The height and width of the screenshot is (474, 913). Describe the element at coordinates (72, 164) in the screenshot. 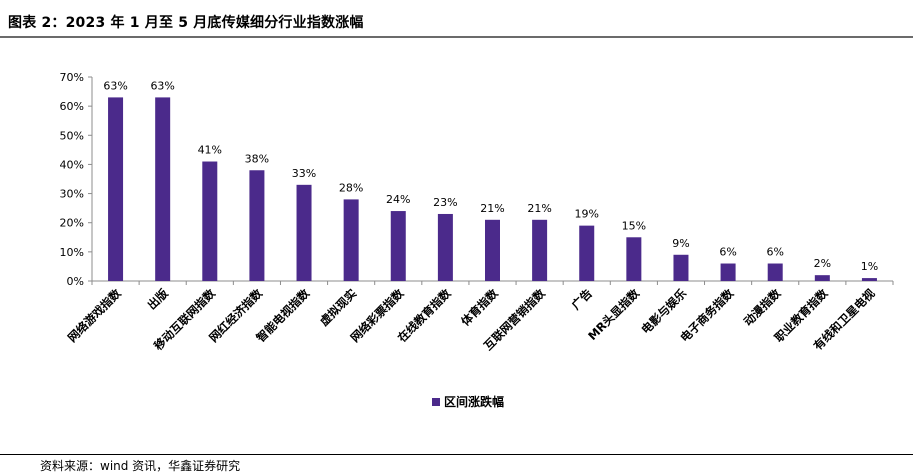

I see `y-tick-label: 40%` at that location.